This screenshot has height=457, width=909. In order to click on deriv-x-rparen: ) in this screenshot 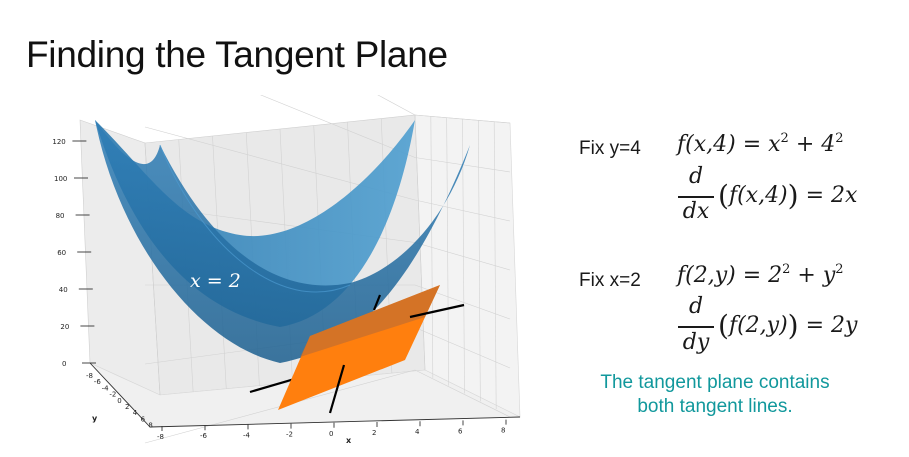, I will do `click(793, 195)`.